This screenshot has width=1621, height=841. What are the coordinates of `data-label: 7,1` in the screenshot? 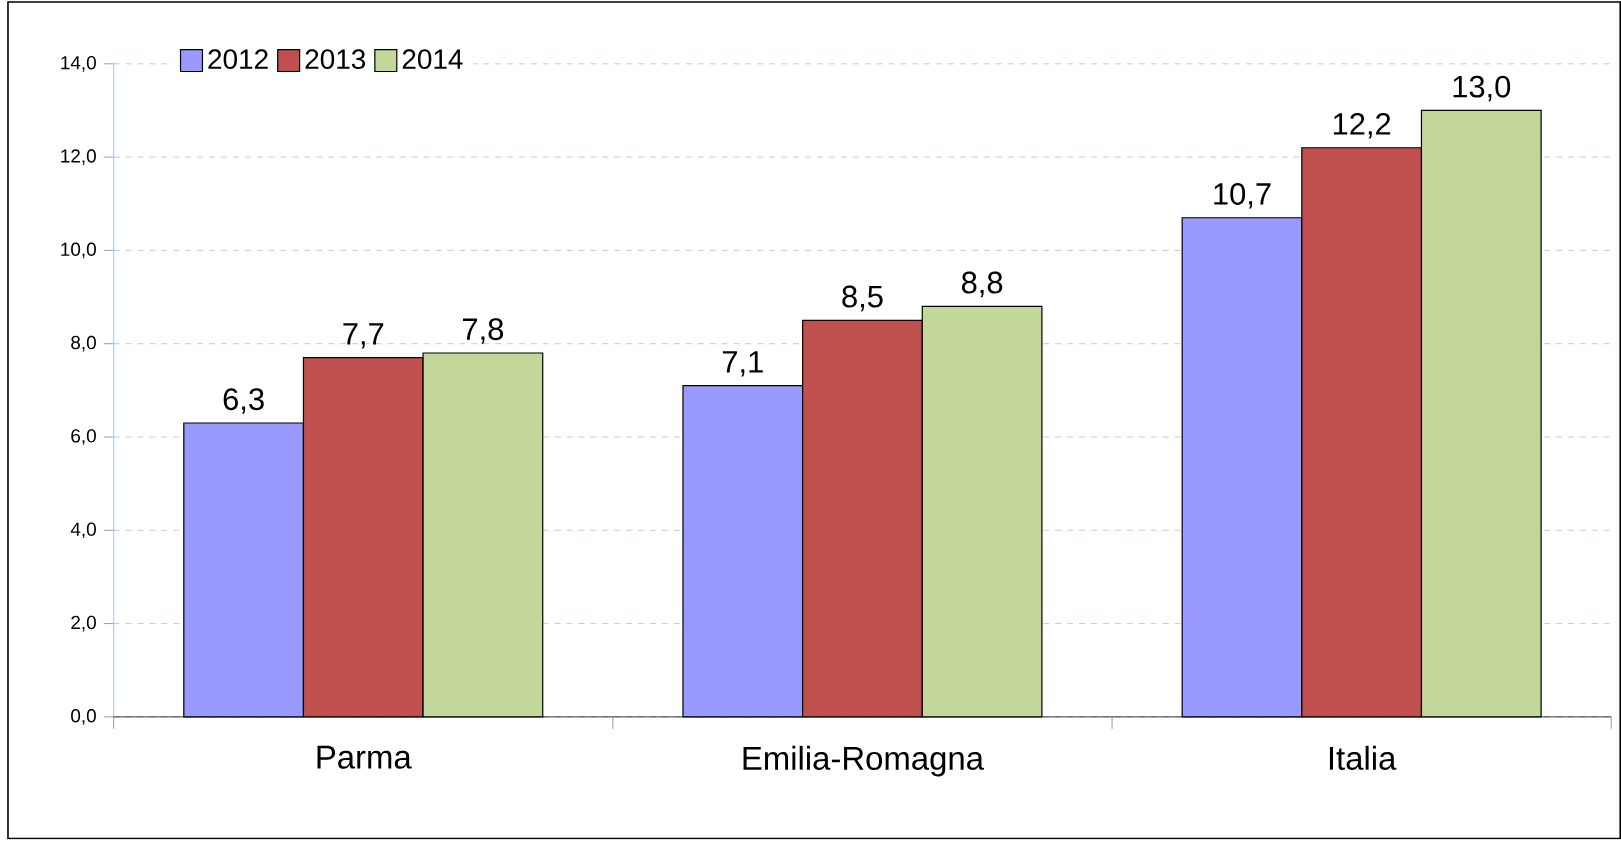 It's located at (742, 364).